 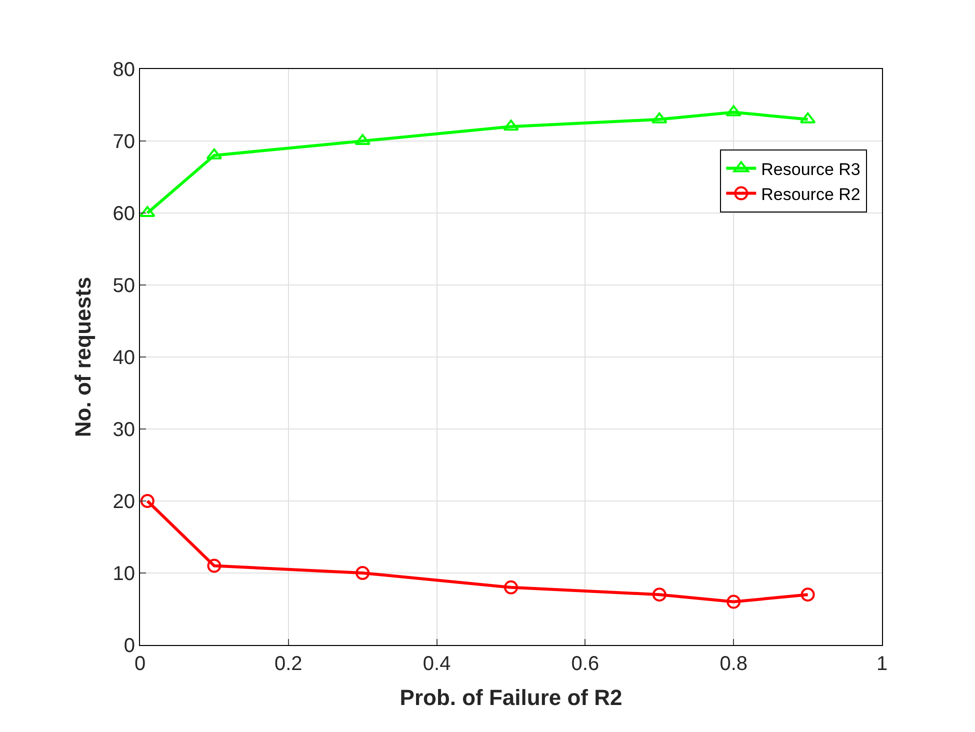 What do you see at coordinates (810, 169) in the screenshot?
I see `legend-label: Resource R3` at bounding box center [810, 169].